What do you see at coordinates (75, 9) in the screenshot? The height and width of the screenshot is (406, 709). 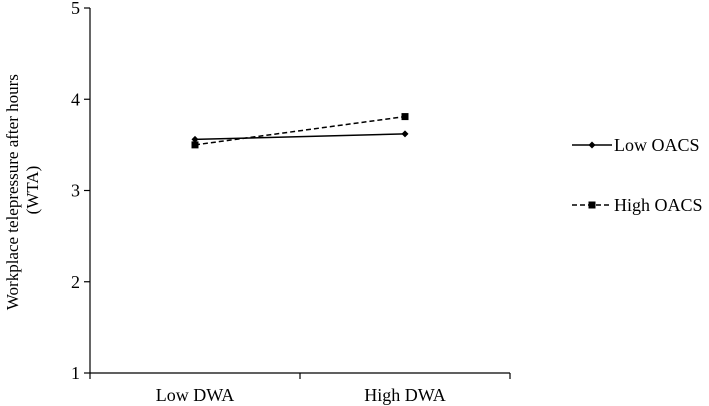 I see `y-tick-label: 5` at bounding box center [75, 9].